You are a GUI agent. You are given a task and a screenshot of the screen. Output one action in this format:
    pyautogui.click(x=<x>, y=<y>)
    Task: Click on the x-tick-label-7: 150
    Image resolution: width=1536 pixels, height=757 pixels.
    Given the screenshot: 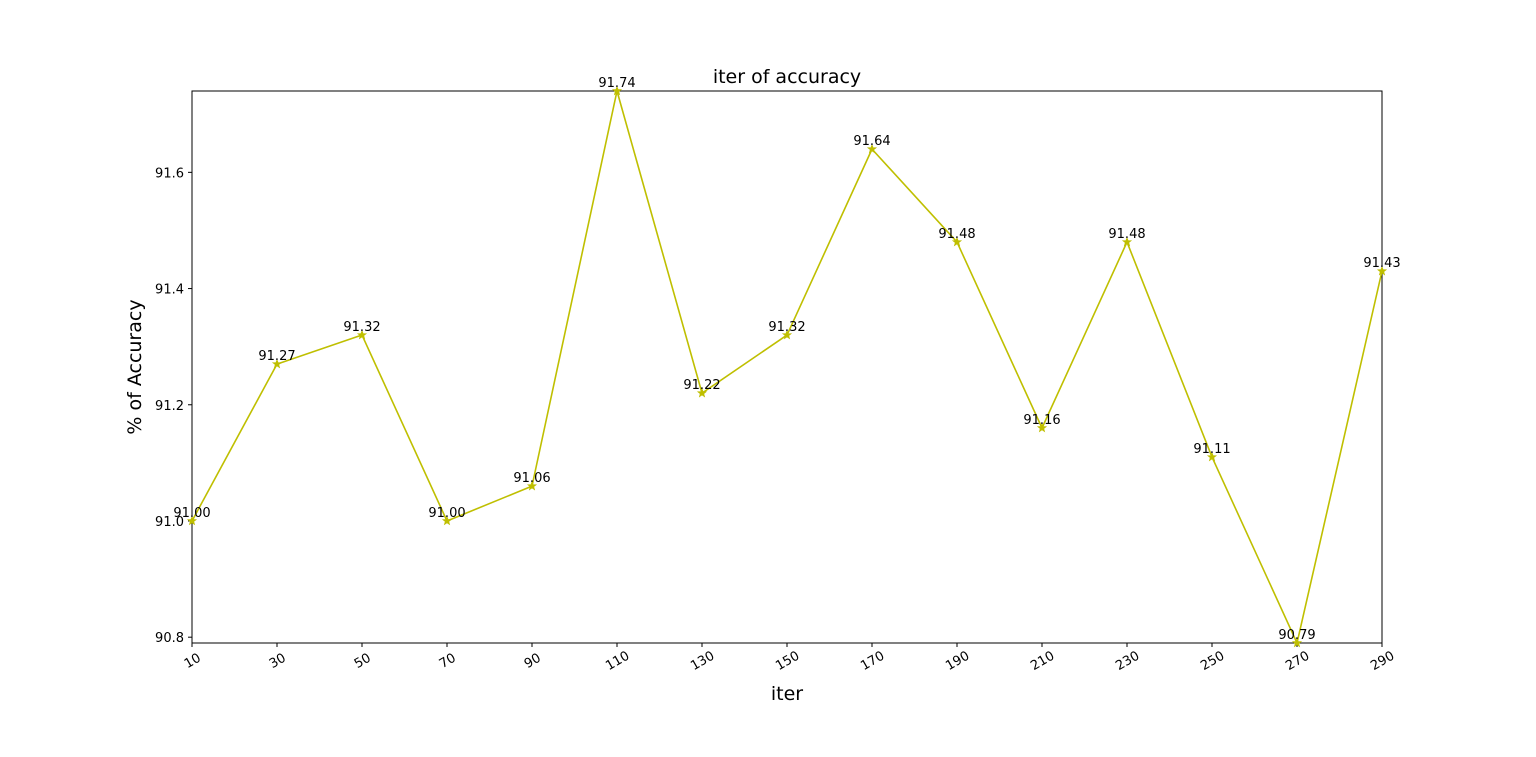 What is the action you would take?
    pyautogui.click(x=787, y=661)
    